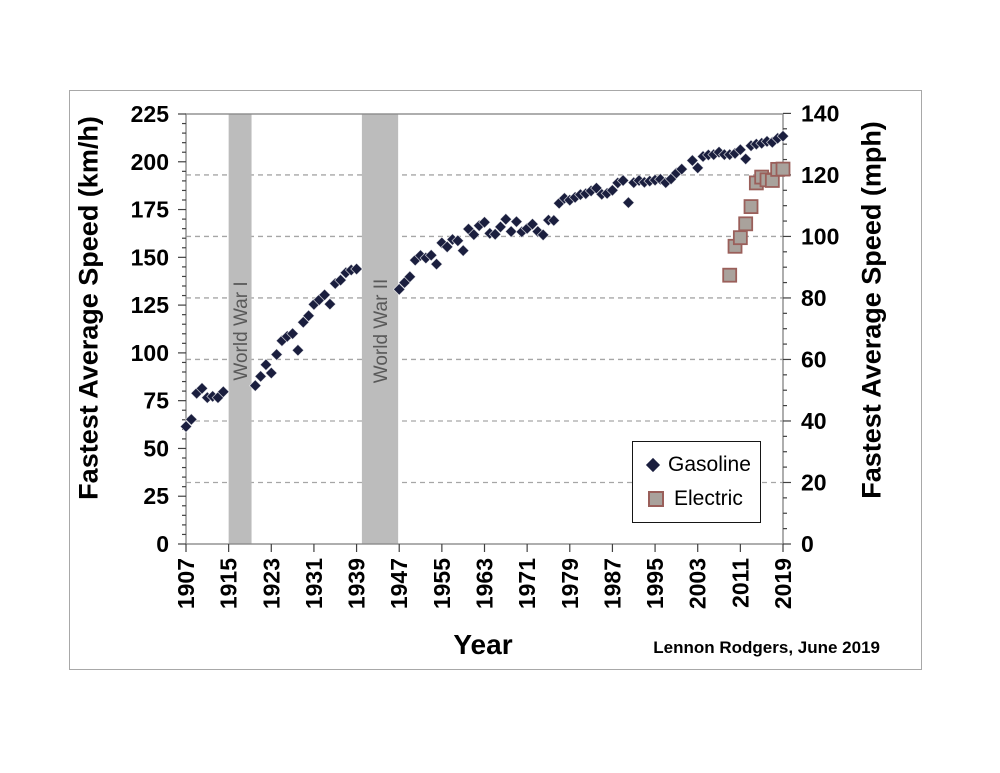 The image size is (1000, 773). I want to click on left-axis-tick-label: 100, so click(150, 353).